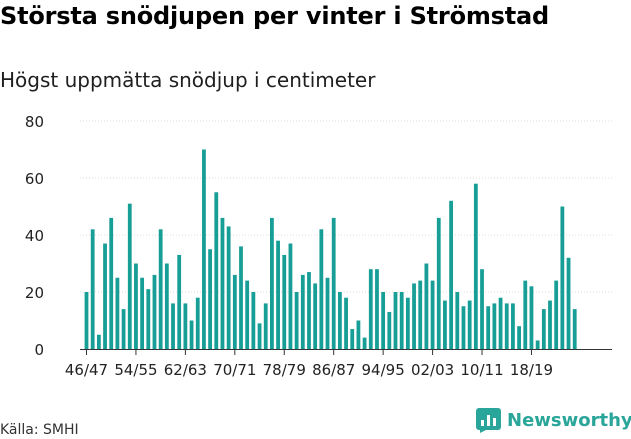 Image resolution: width=631 pixels, height=439 pixels. What do you see at coordinates (302, 311) in the screenshot?
I see `bar-81/82` at bounding box center [302, 311].